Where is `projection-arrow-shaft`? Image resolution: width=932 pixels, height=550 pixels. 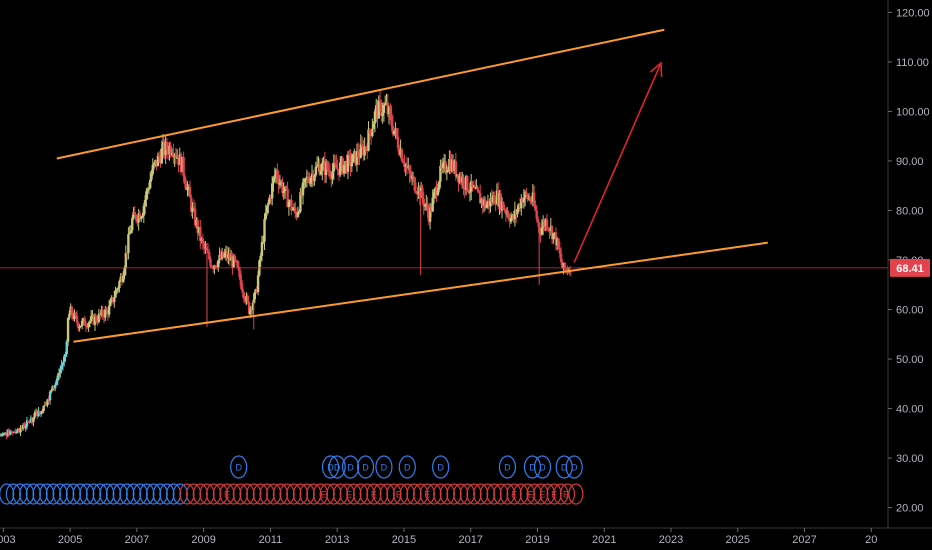
projection-arrow-shaft is located at coordinates (617, 162).